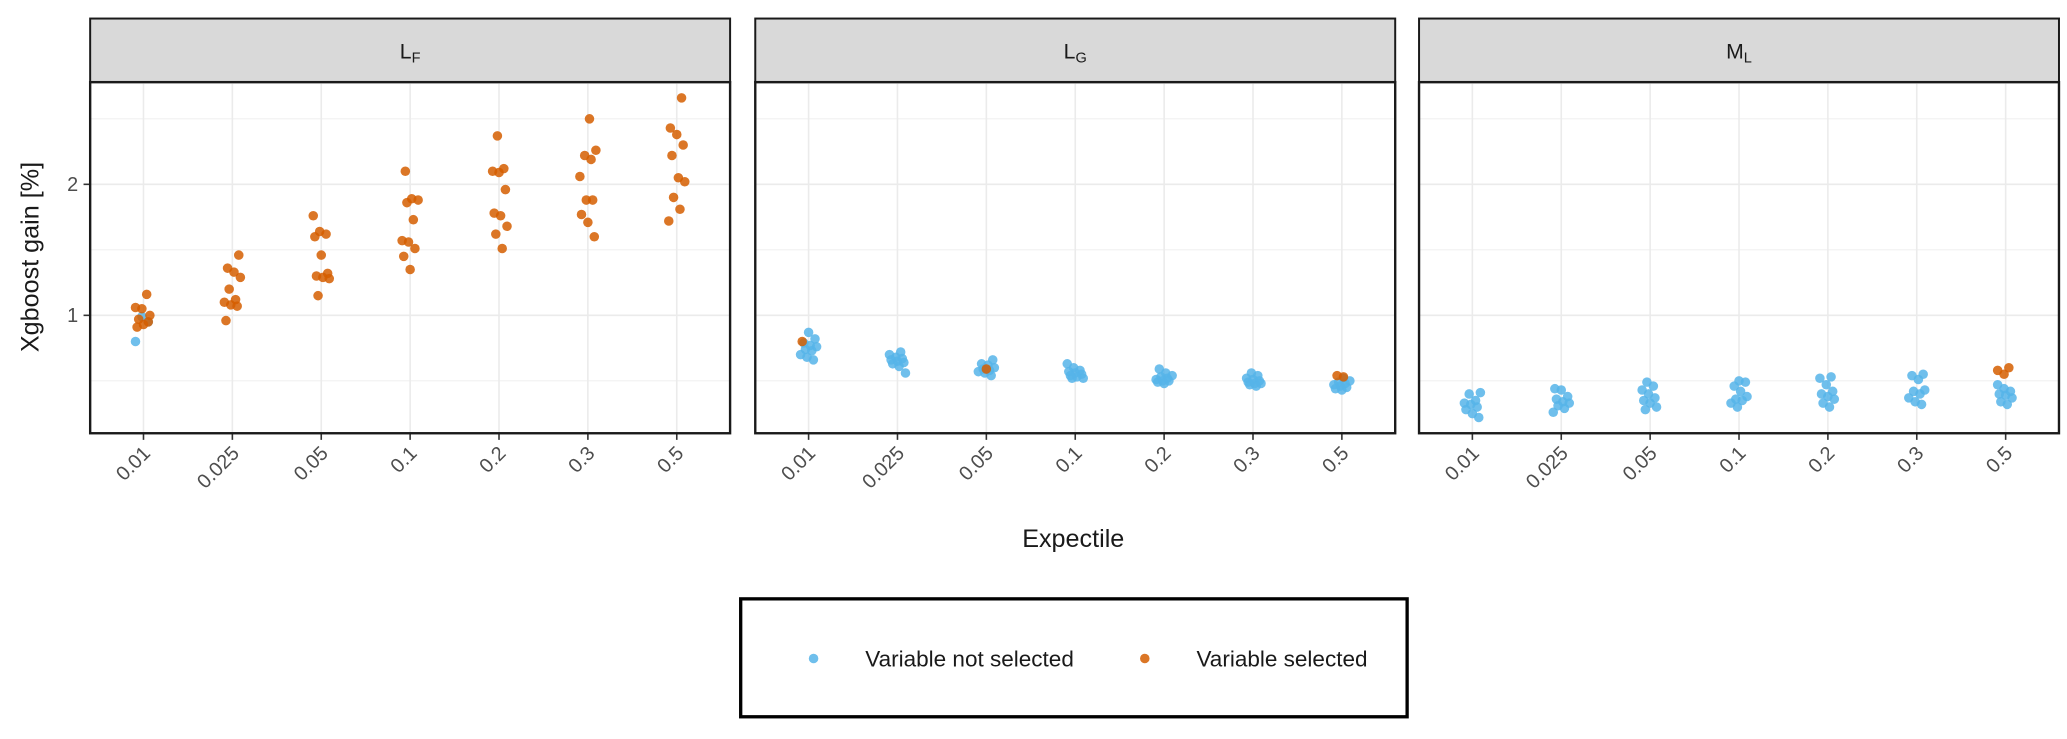 This screenshot has width=2067, height=739. I want to click on legend-box, so click(1074, 658).